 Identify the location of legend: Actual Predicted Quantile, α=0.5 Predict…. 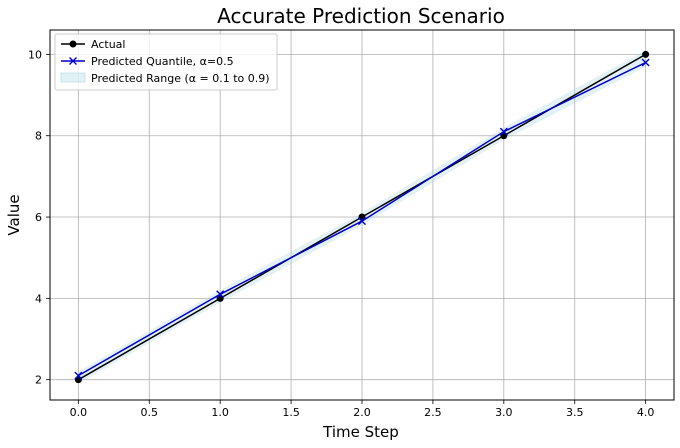
(166, 62).